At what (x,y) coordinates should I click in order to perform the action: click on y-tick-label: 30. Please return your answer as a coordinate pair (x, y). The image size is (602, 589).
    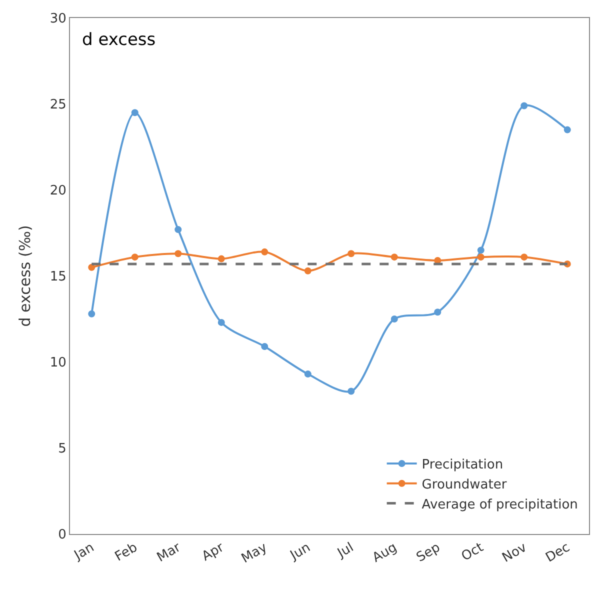
    Looking at the image, I should click on (58, 19).